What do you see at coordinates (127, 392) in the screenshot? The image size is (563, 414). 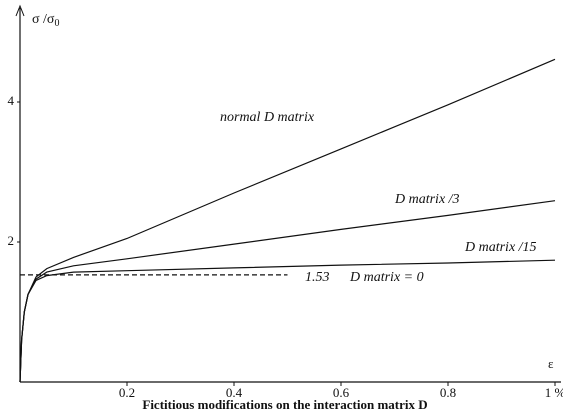 I see `x-tick-label: 0.2` at bounding box center [127, 392].